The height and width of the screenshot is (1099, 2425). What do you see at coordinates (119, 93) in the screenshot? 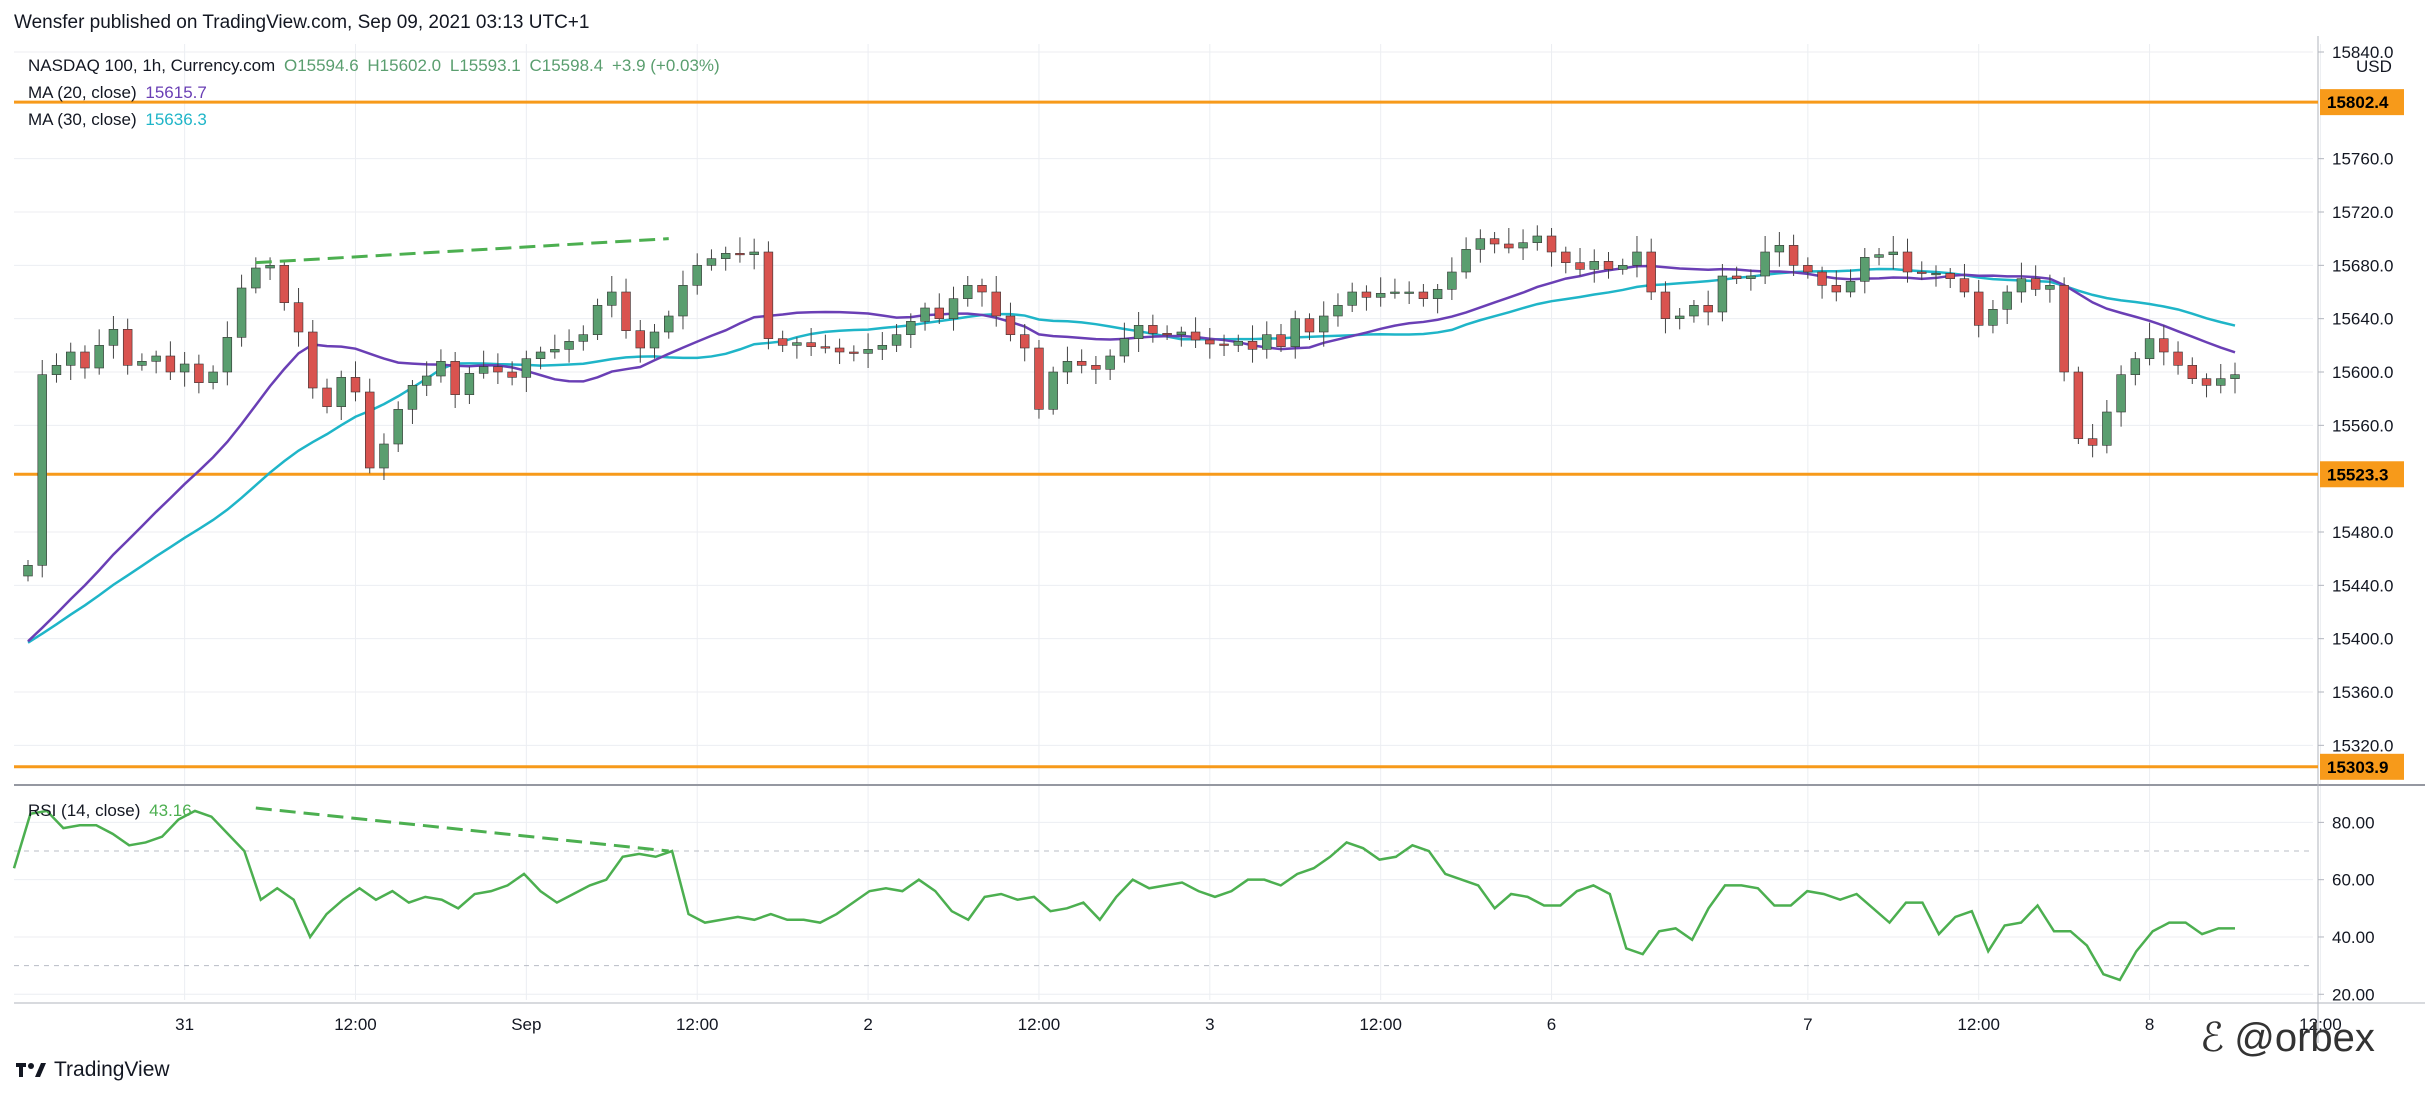
I see `ma20-legend: MA (20, close) 15615.7` at bounding box center [119, 93].